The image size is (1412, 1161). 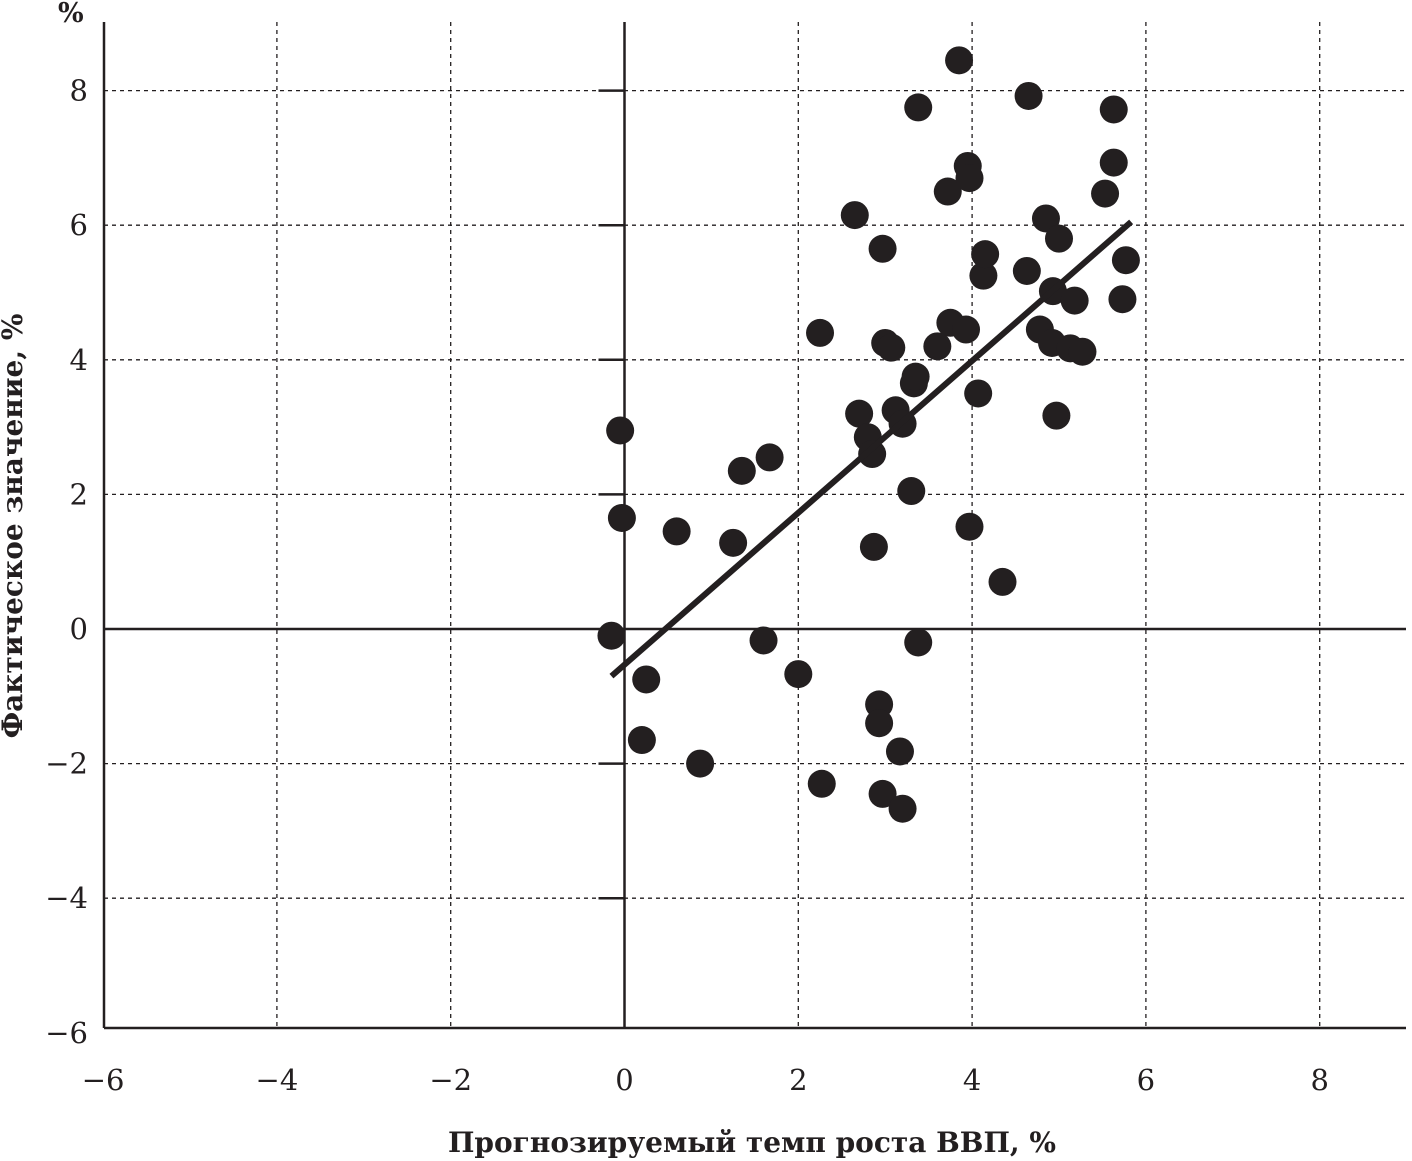 I want to click on x-tick-label: −6, so click(x=103, y=1080).